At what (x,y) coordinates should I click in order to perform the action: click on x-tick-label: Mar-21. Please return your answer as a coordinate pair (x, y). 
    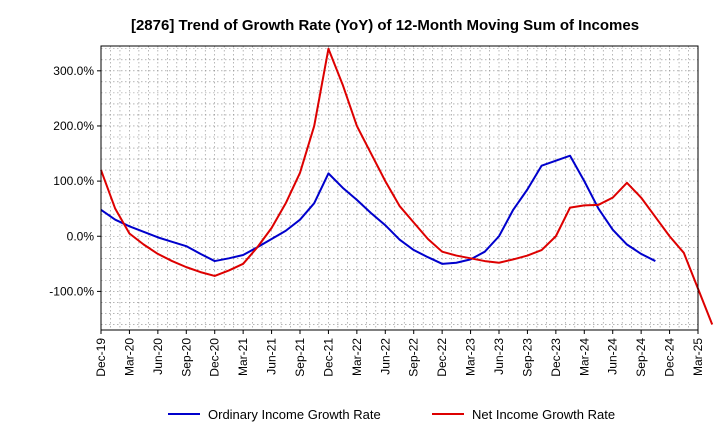
    Looking at the image, I should click on (243, 357).